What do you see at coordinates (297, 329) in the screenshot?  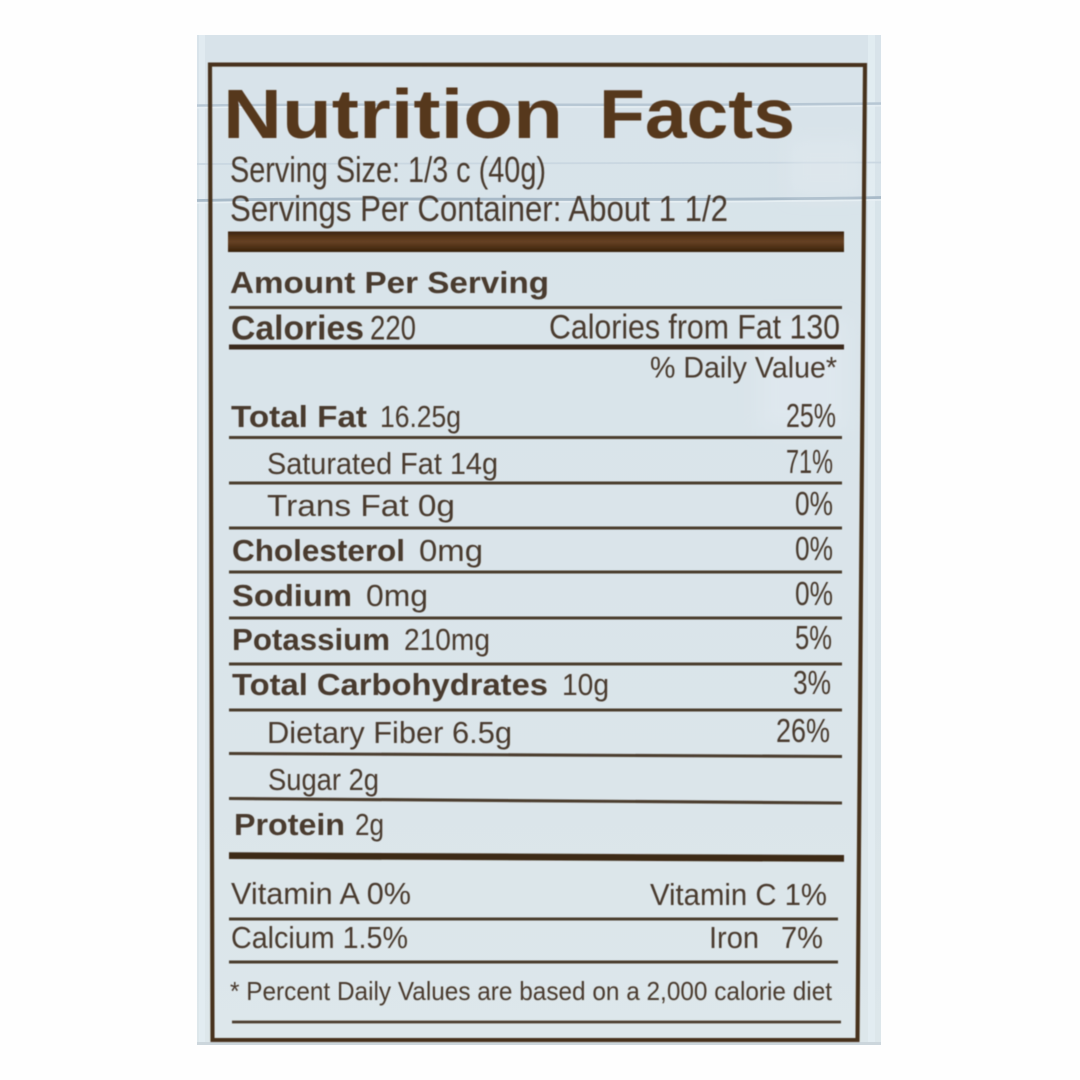 I see `svg-text: Calories` at bounding box center [297, 329].